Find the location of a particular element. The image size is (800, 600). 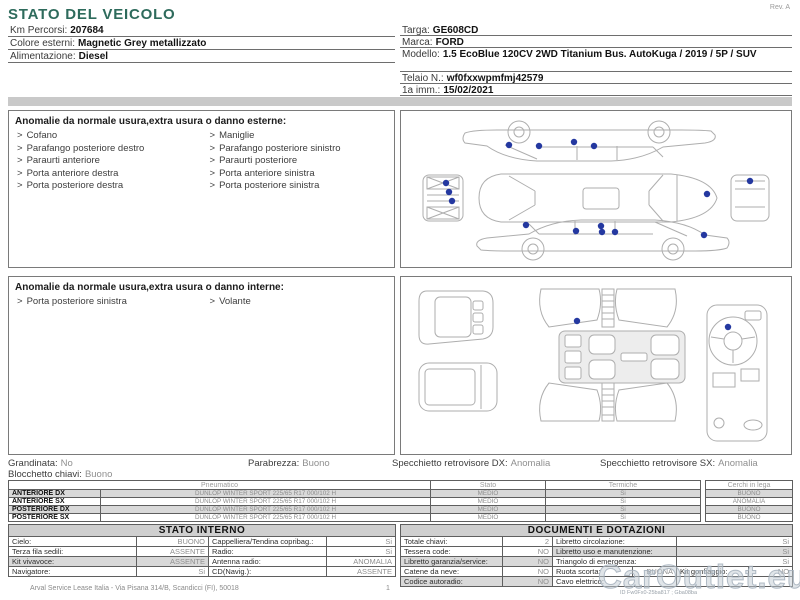

info-row-telaio: Telaio N.: wf0fxxwpmfmj42579 is located at coordinates (596, 78).